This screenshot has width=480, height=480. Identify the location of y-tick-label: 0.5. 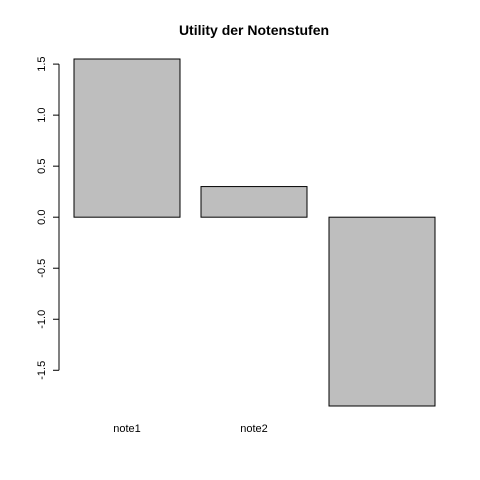
(42, 166).